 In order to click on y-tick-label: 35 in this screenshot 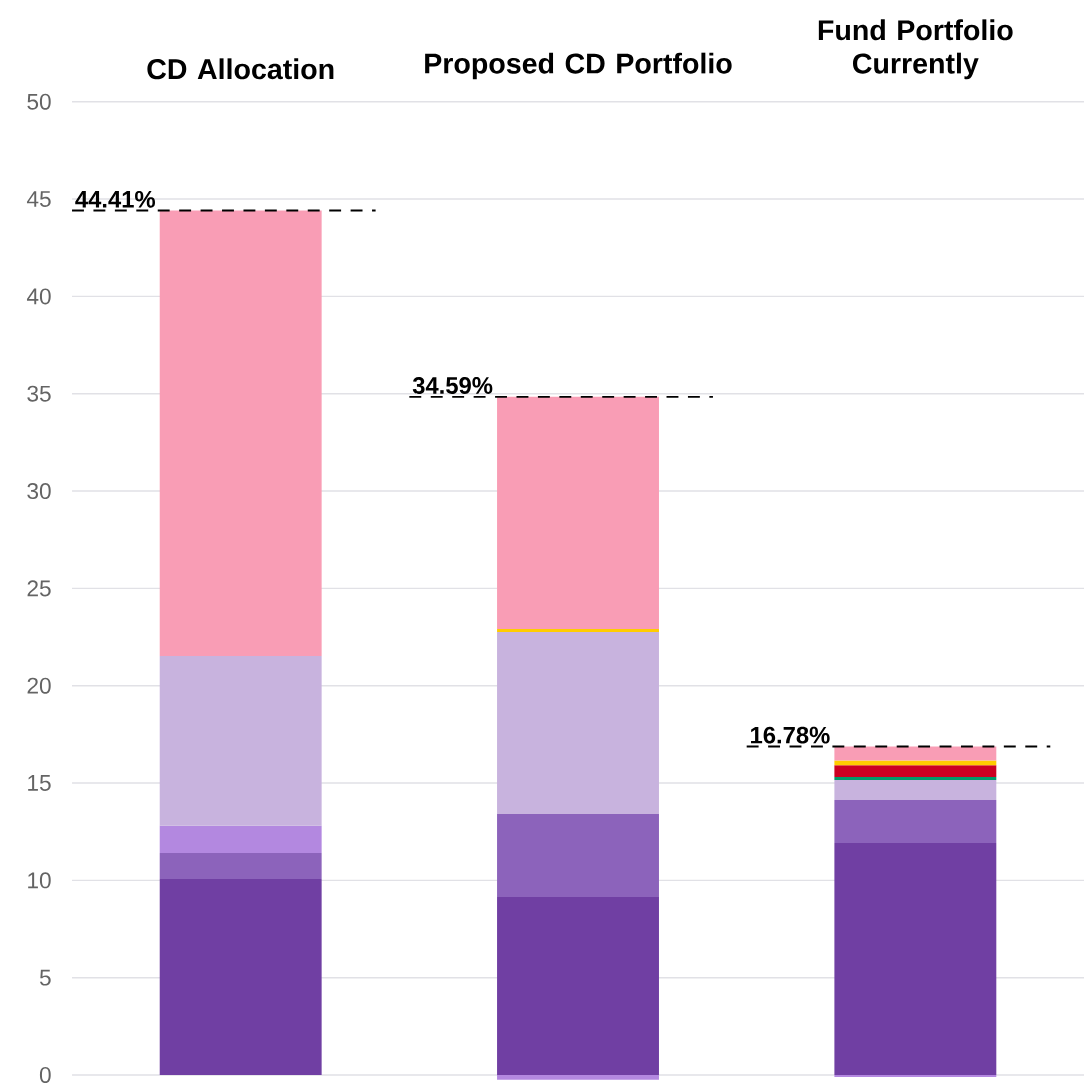, I will do `click(39, 393)`.